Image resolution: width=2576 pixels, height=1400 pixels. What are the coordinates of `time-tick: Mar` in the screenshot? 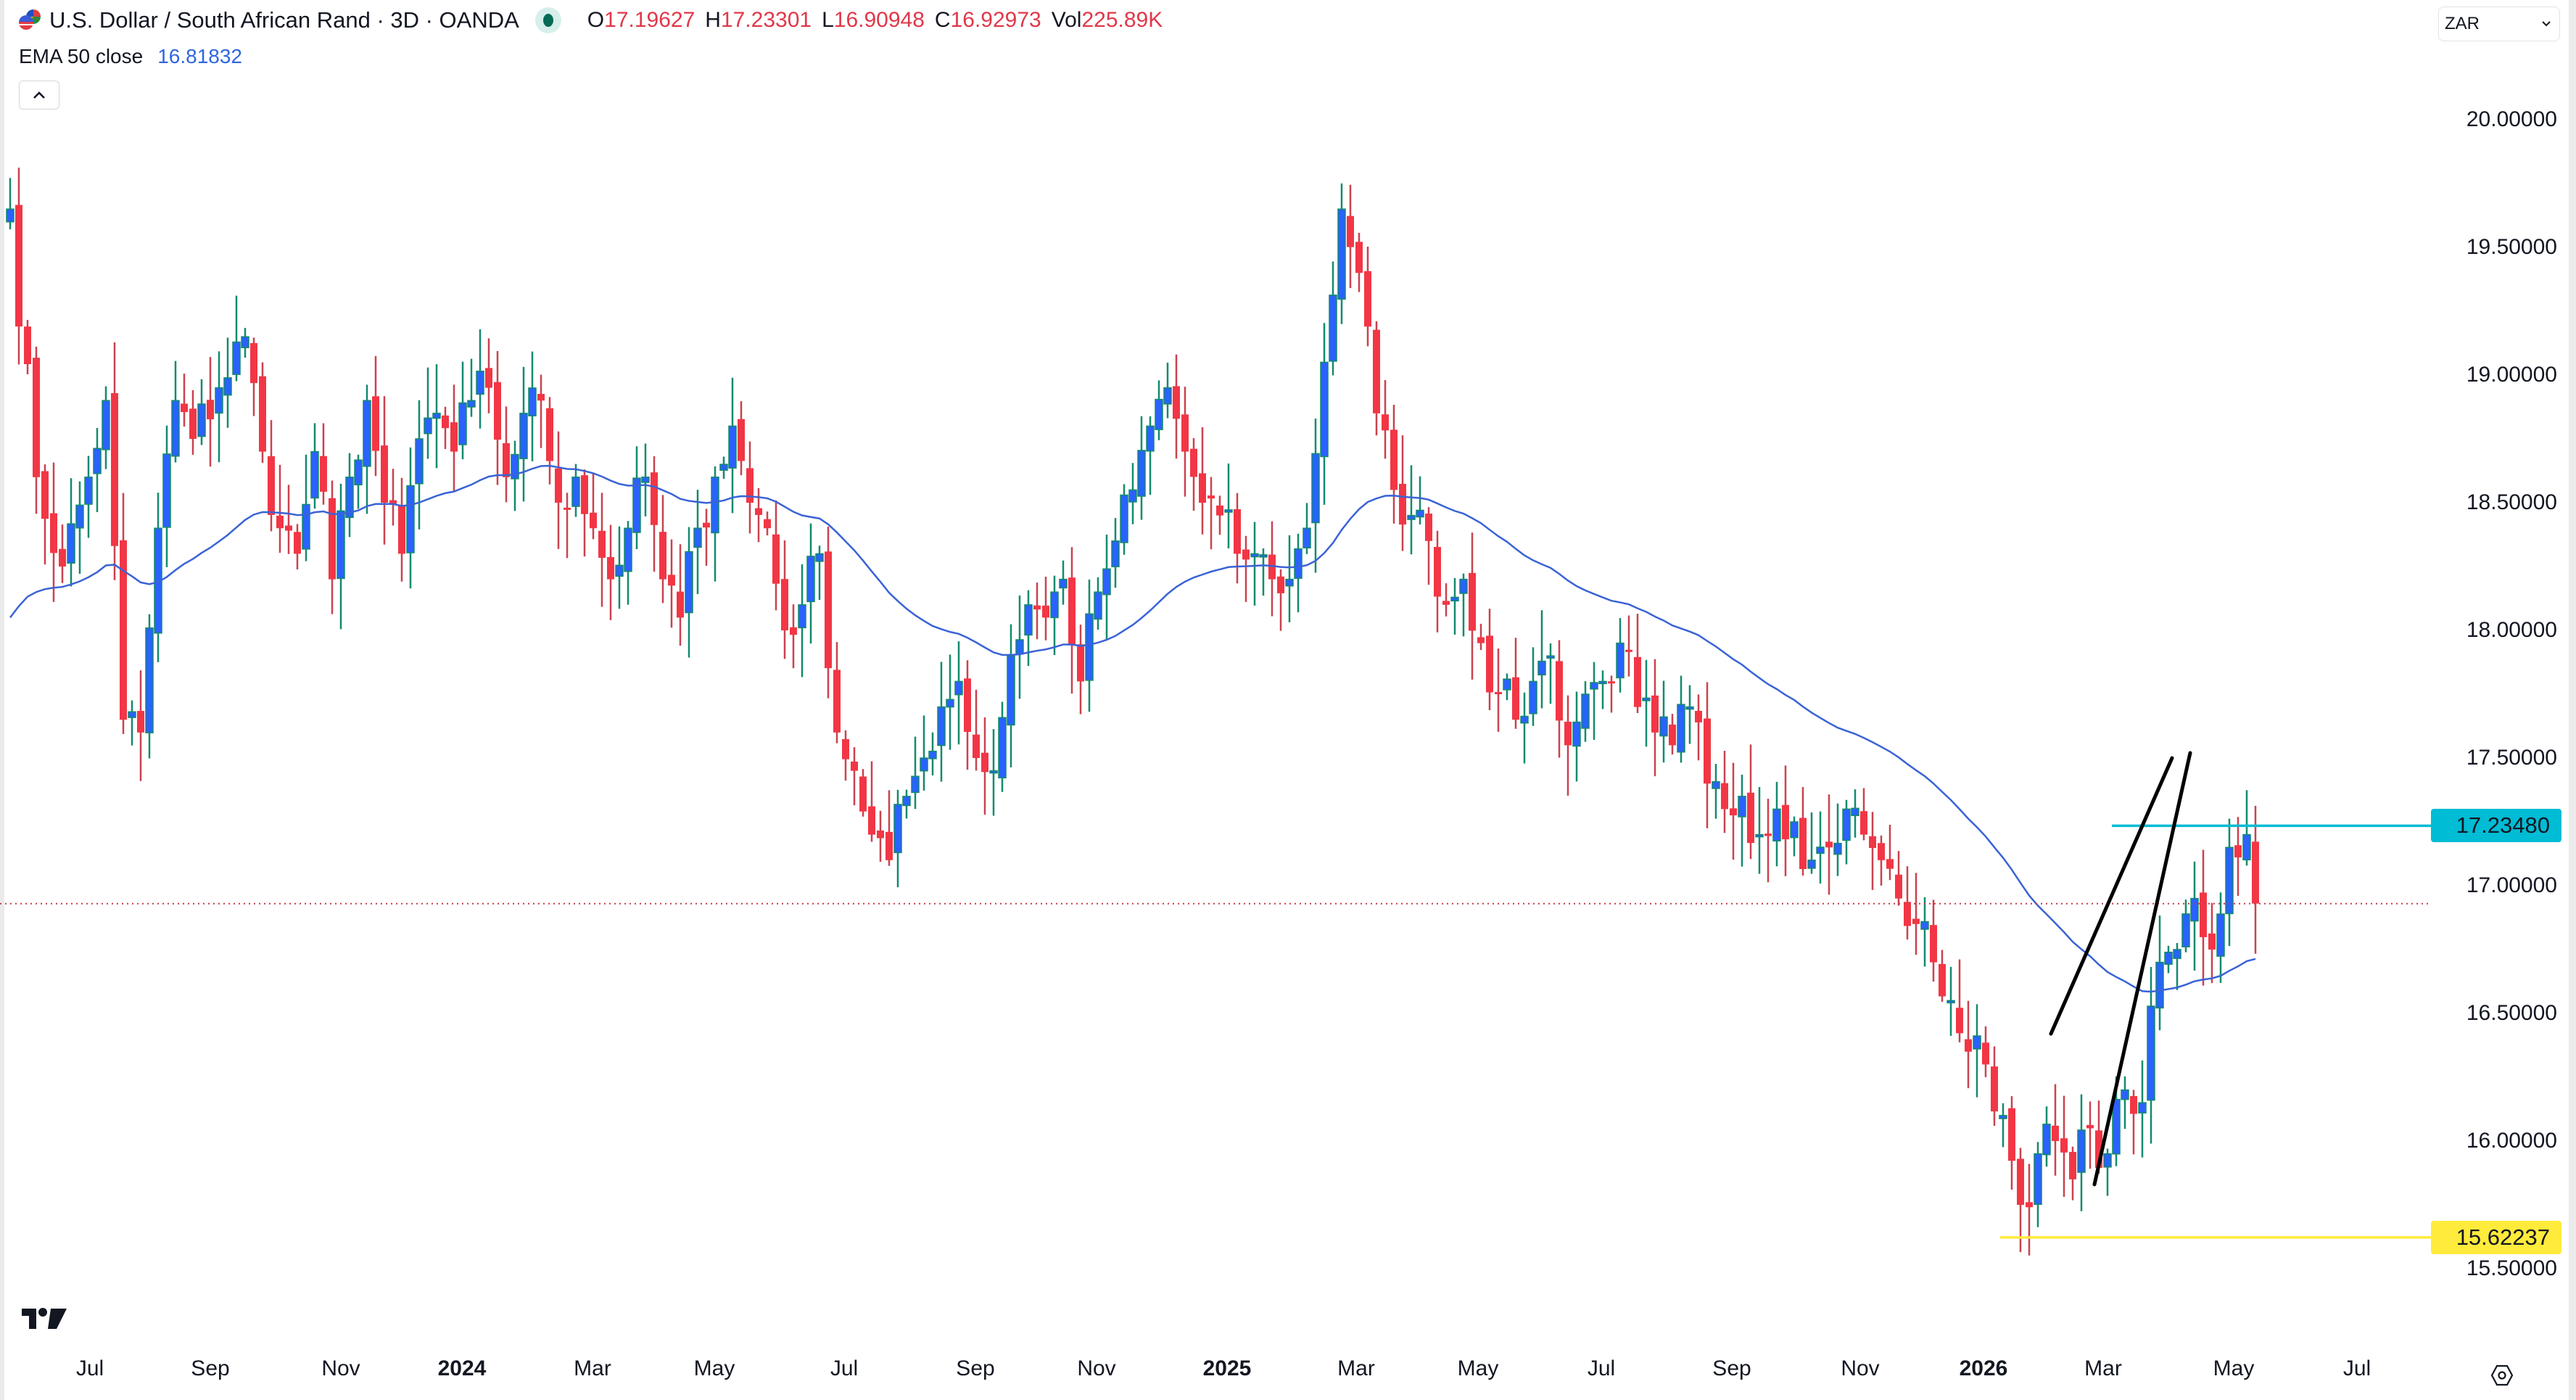 It's located at (2103, 1368).